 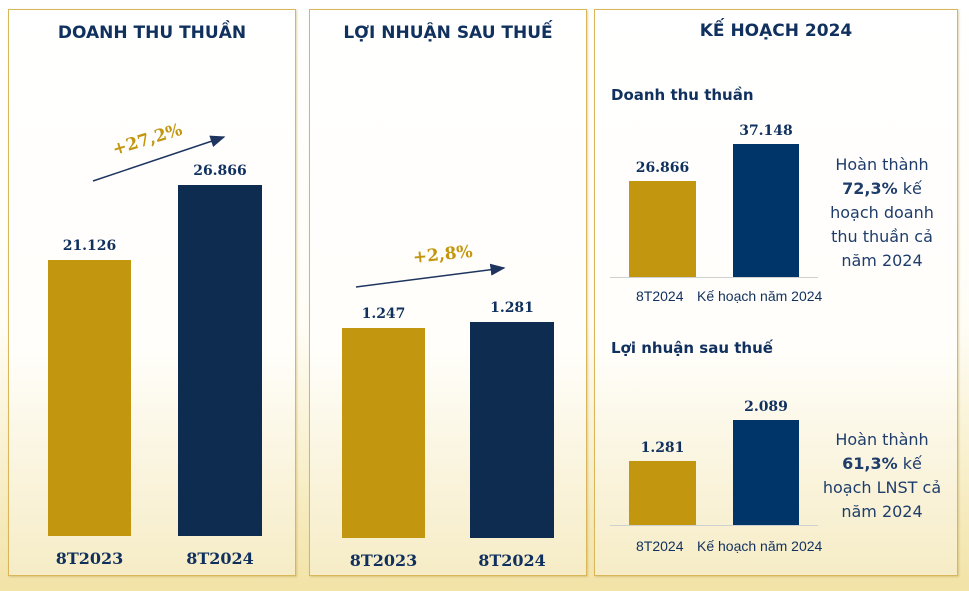 I want to click on note-line: 72,3% kế, so click(x=882, y=189).